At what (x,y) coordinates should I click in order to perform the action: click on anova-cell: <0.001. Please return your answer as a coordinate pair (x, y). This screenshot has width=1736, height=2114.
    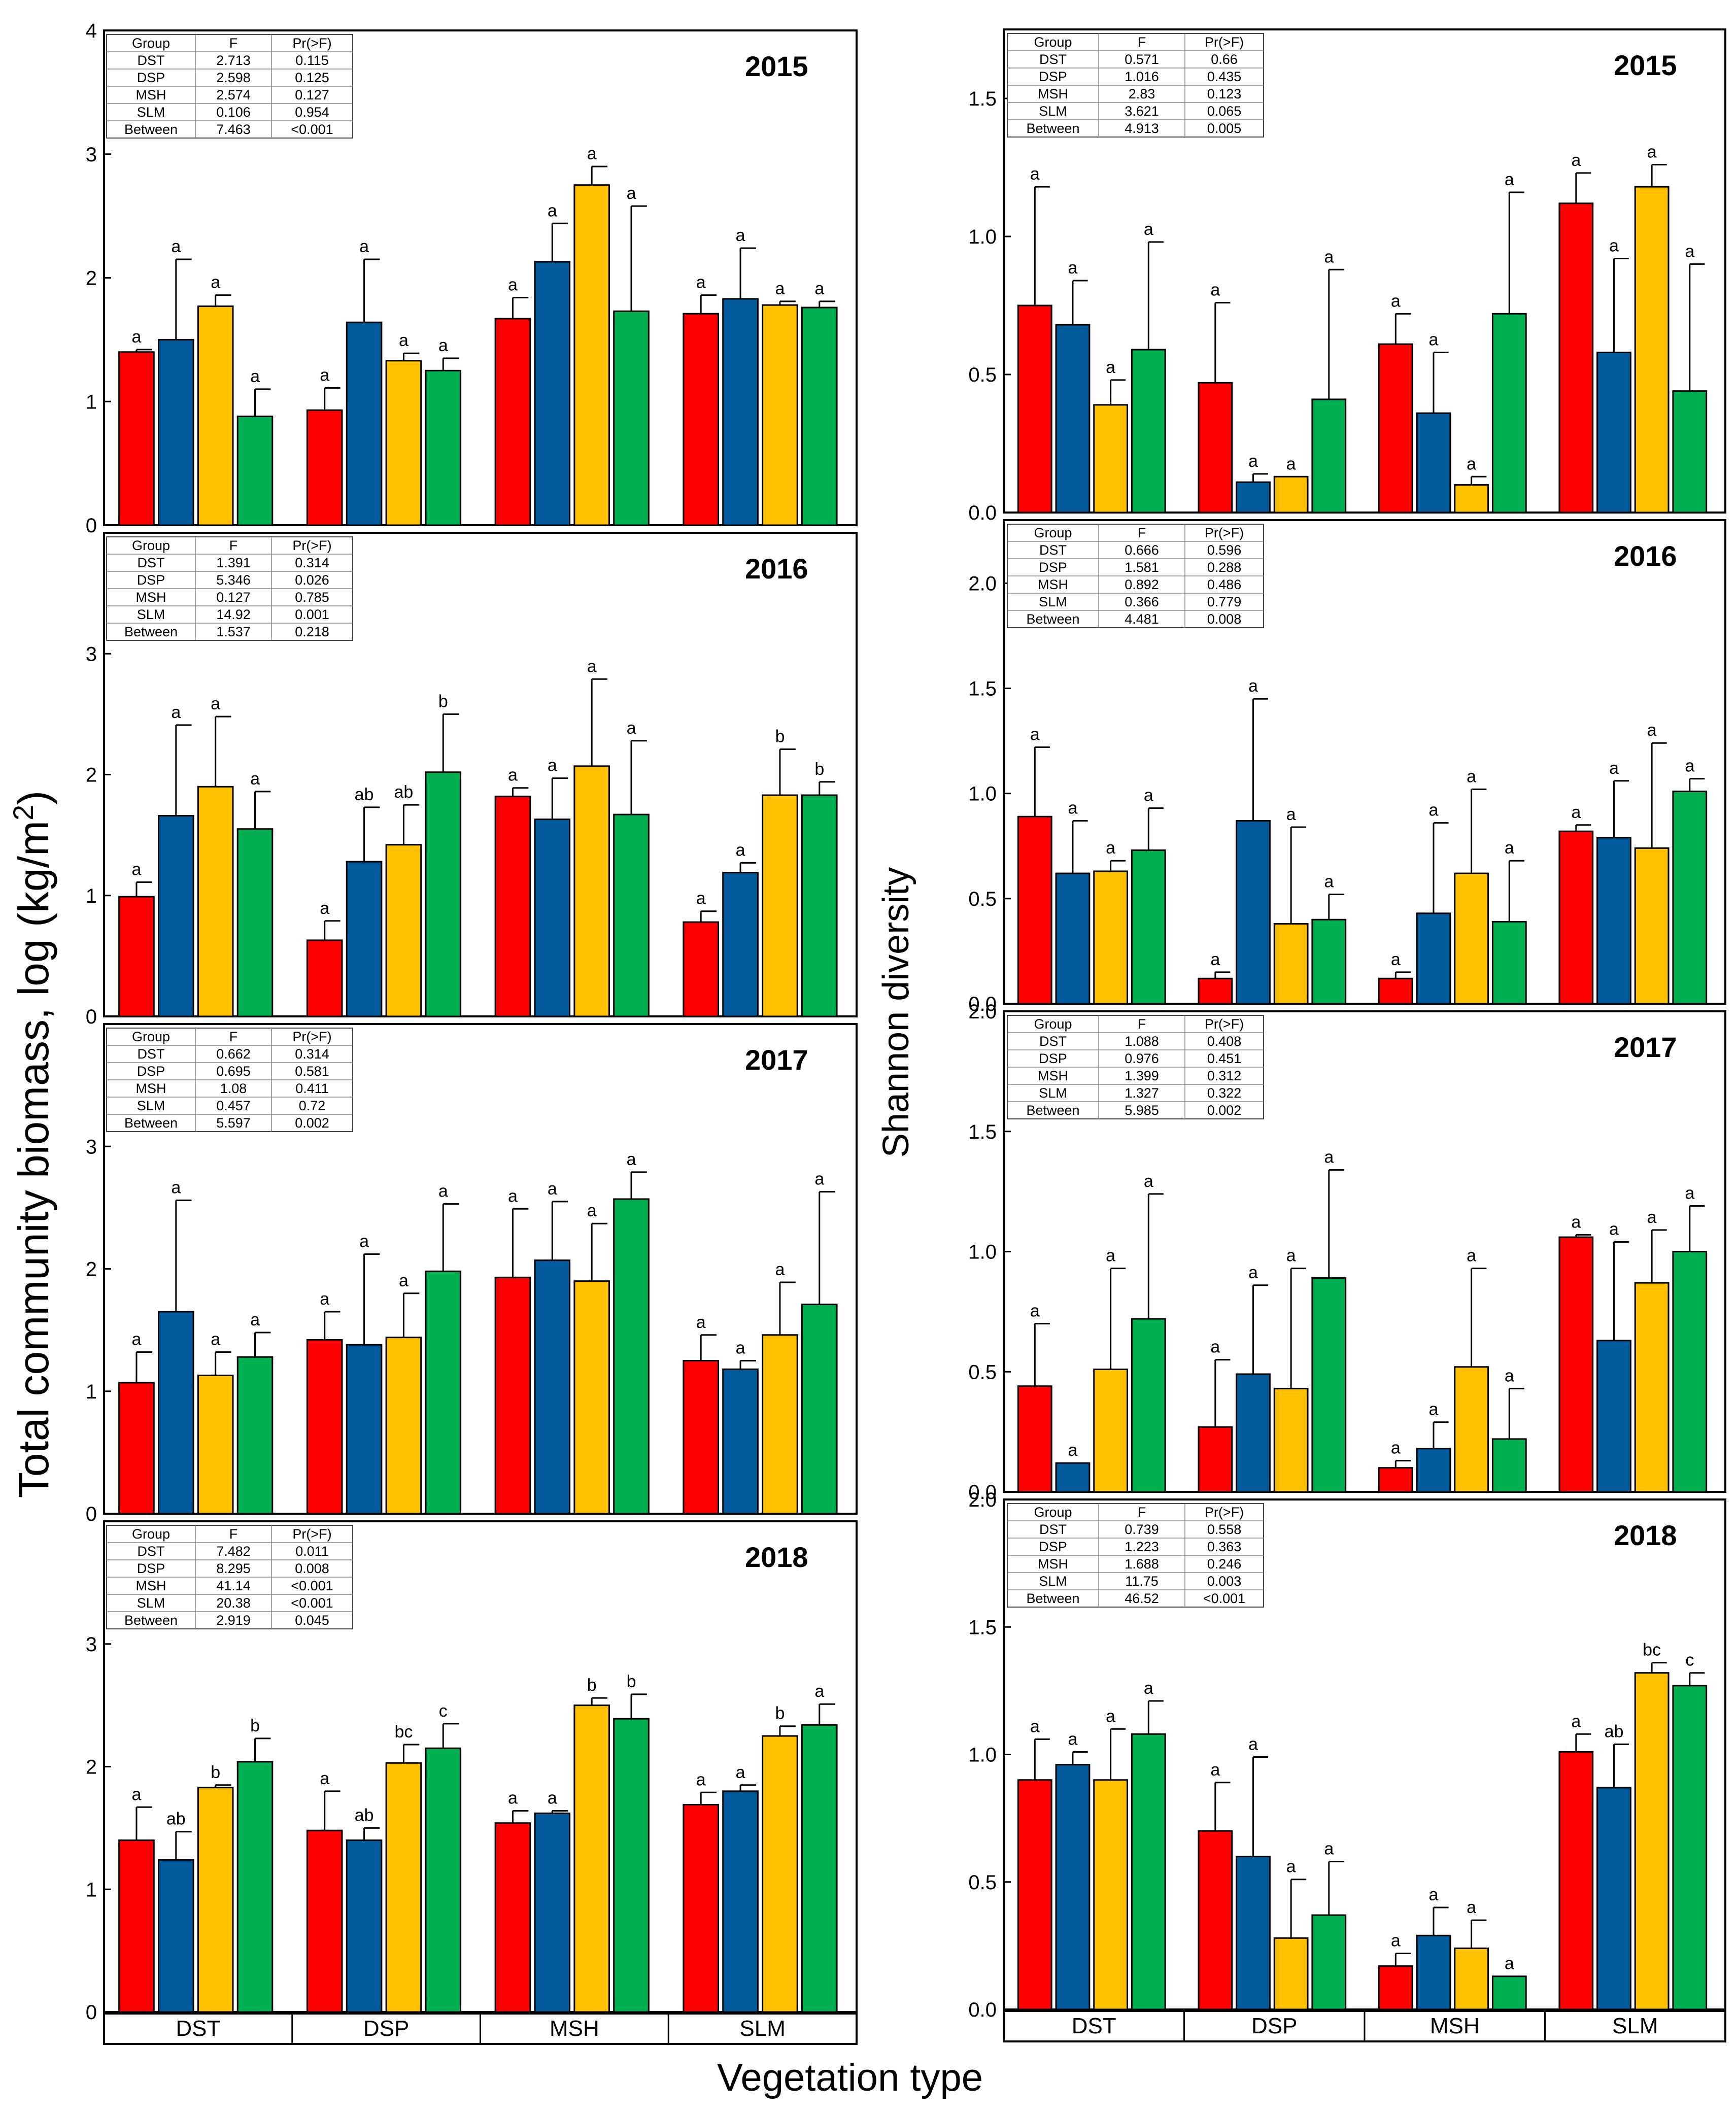
    Looking at the image, I should click on (312, 1603).